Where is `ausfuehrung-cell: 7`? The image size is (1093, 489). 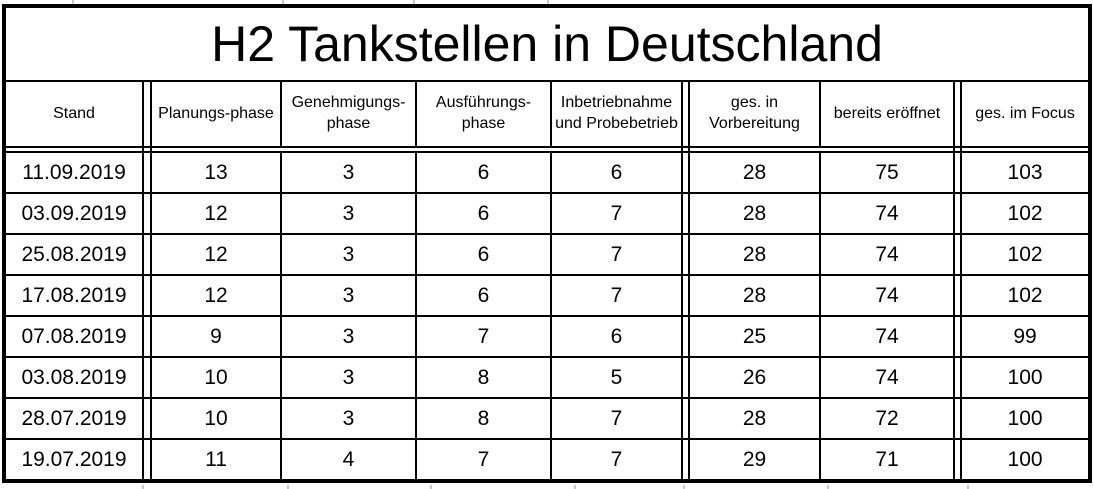 ausfuehrung-cell: 7 is located at coordinates (483, 460).